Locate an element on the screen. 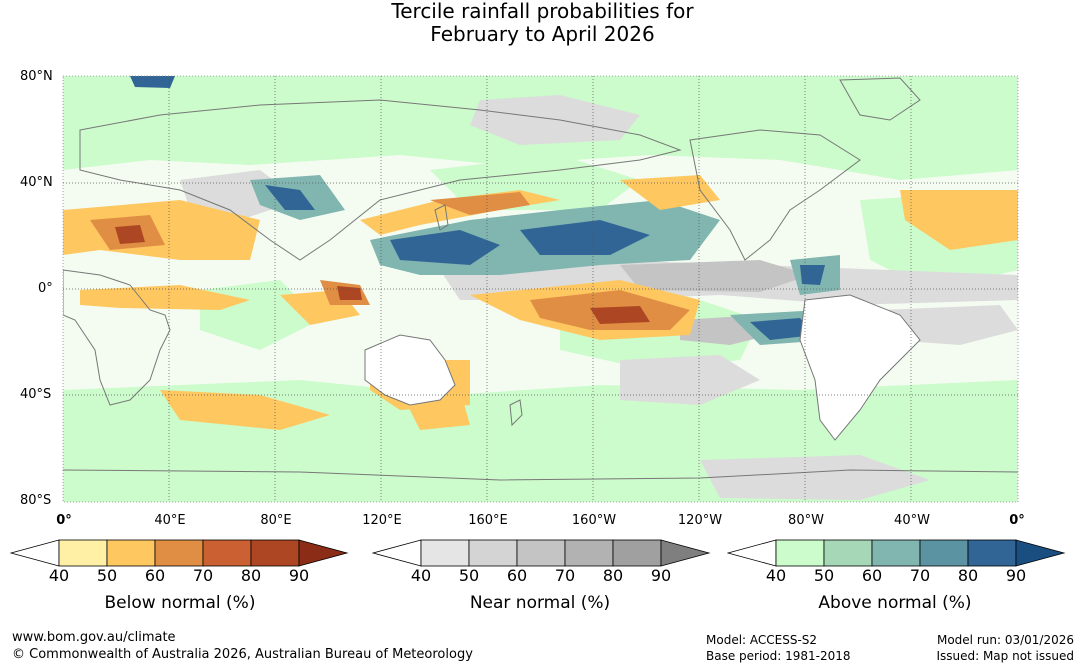 This screenshot has height=667, width=1085. lat-label-80s: 80°S is located at coordinates (36, 500).